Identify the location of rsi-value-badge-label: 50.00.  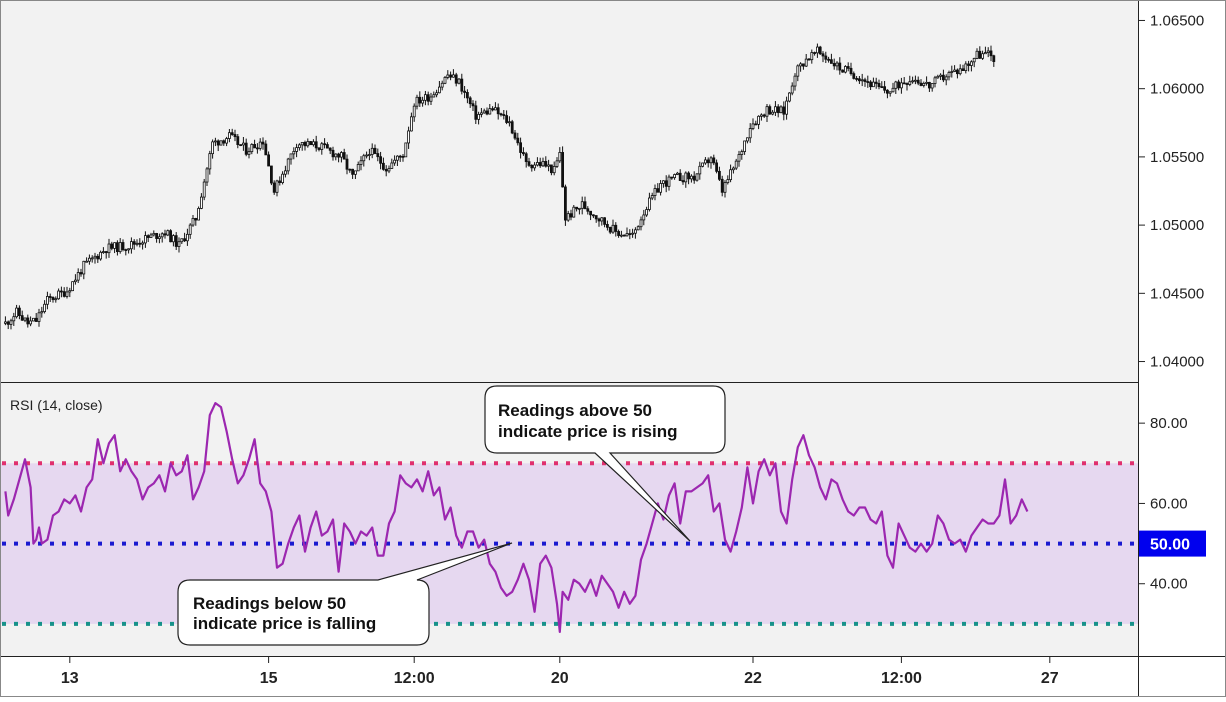
(1170, 545).